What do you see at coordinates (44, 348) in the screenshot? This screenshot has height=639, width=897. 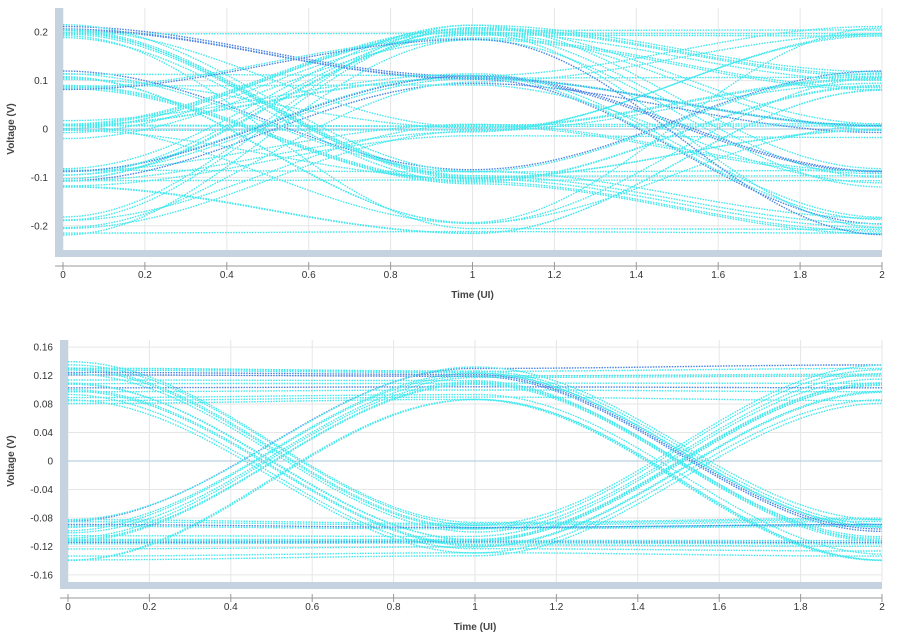 I see `y-tick-label: 0.16` at bounding box center [44, 348].